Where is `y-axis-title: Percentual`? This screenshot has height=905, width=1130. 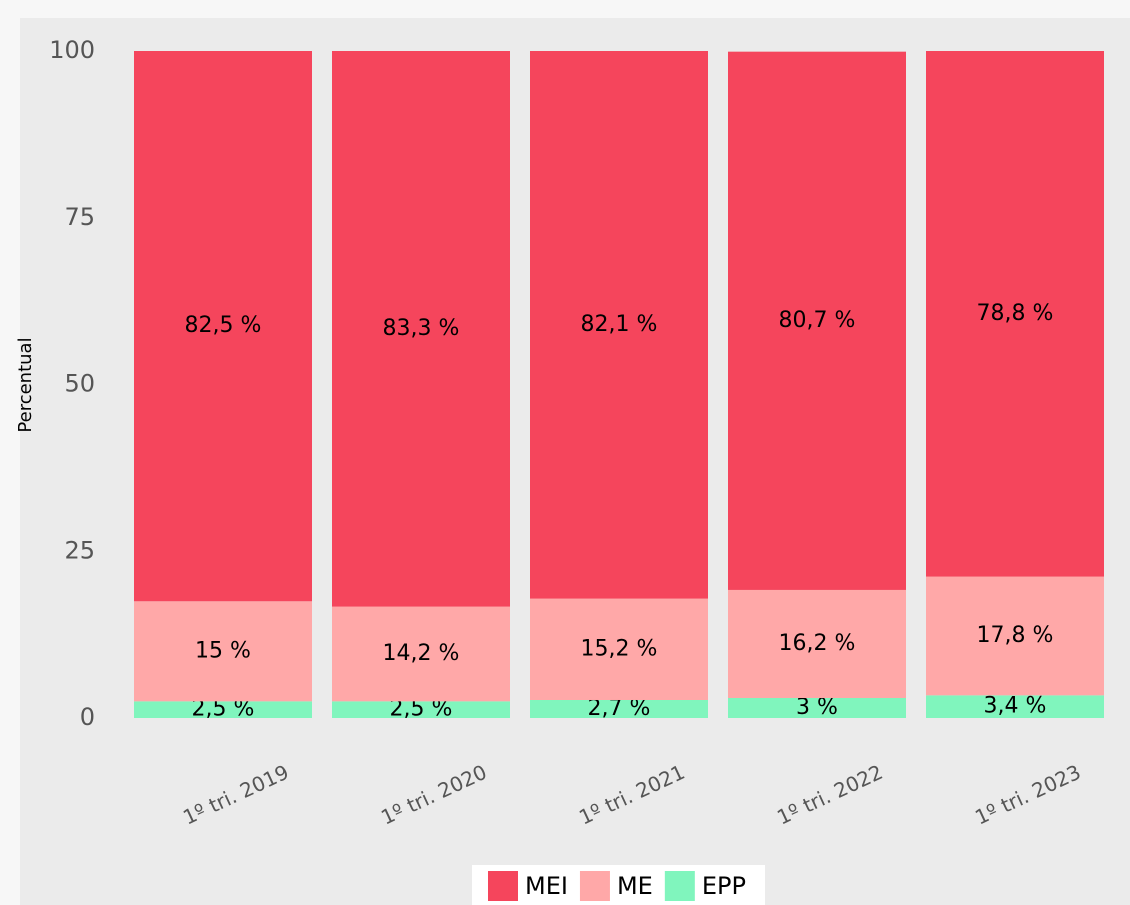
y-axis-title: Percentual is located at coordinates (25, 384).